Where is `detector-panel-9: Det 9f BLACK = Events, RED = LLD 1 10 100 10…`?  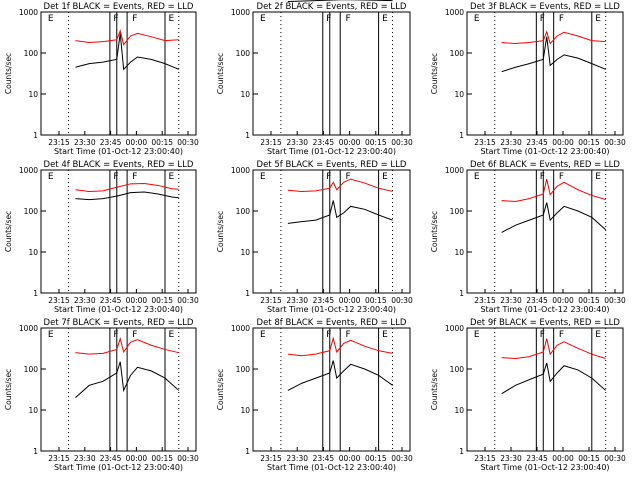
detector-panel-9: Det 9f BLACK = Events, RED = LLD 1 10 100 10… is located at coordinates (528, 395).